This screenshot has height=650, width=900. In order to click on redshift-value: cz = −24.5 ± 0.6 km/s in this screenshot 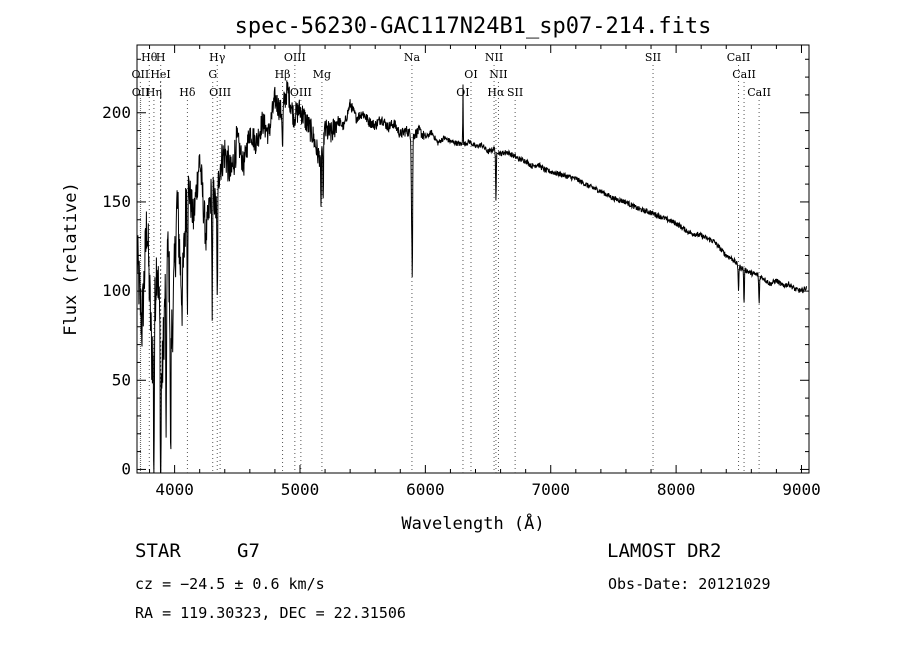, I will do `click(230, 584)`.